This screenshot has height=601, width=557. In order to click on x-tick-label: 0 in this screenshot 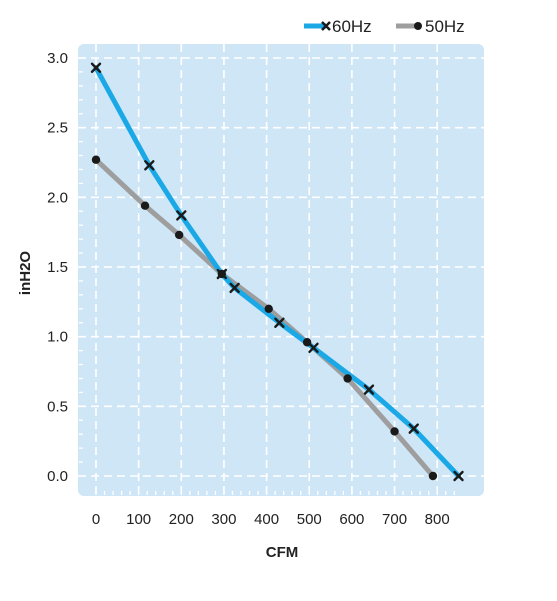, I will do `click(96, 519)`.